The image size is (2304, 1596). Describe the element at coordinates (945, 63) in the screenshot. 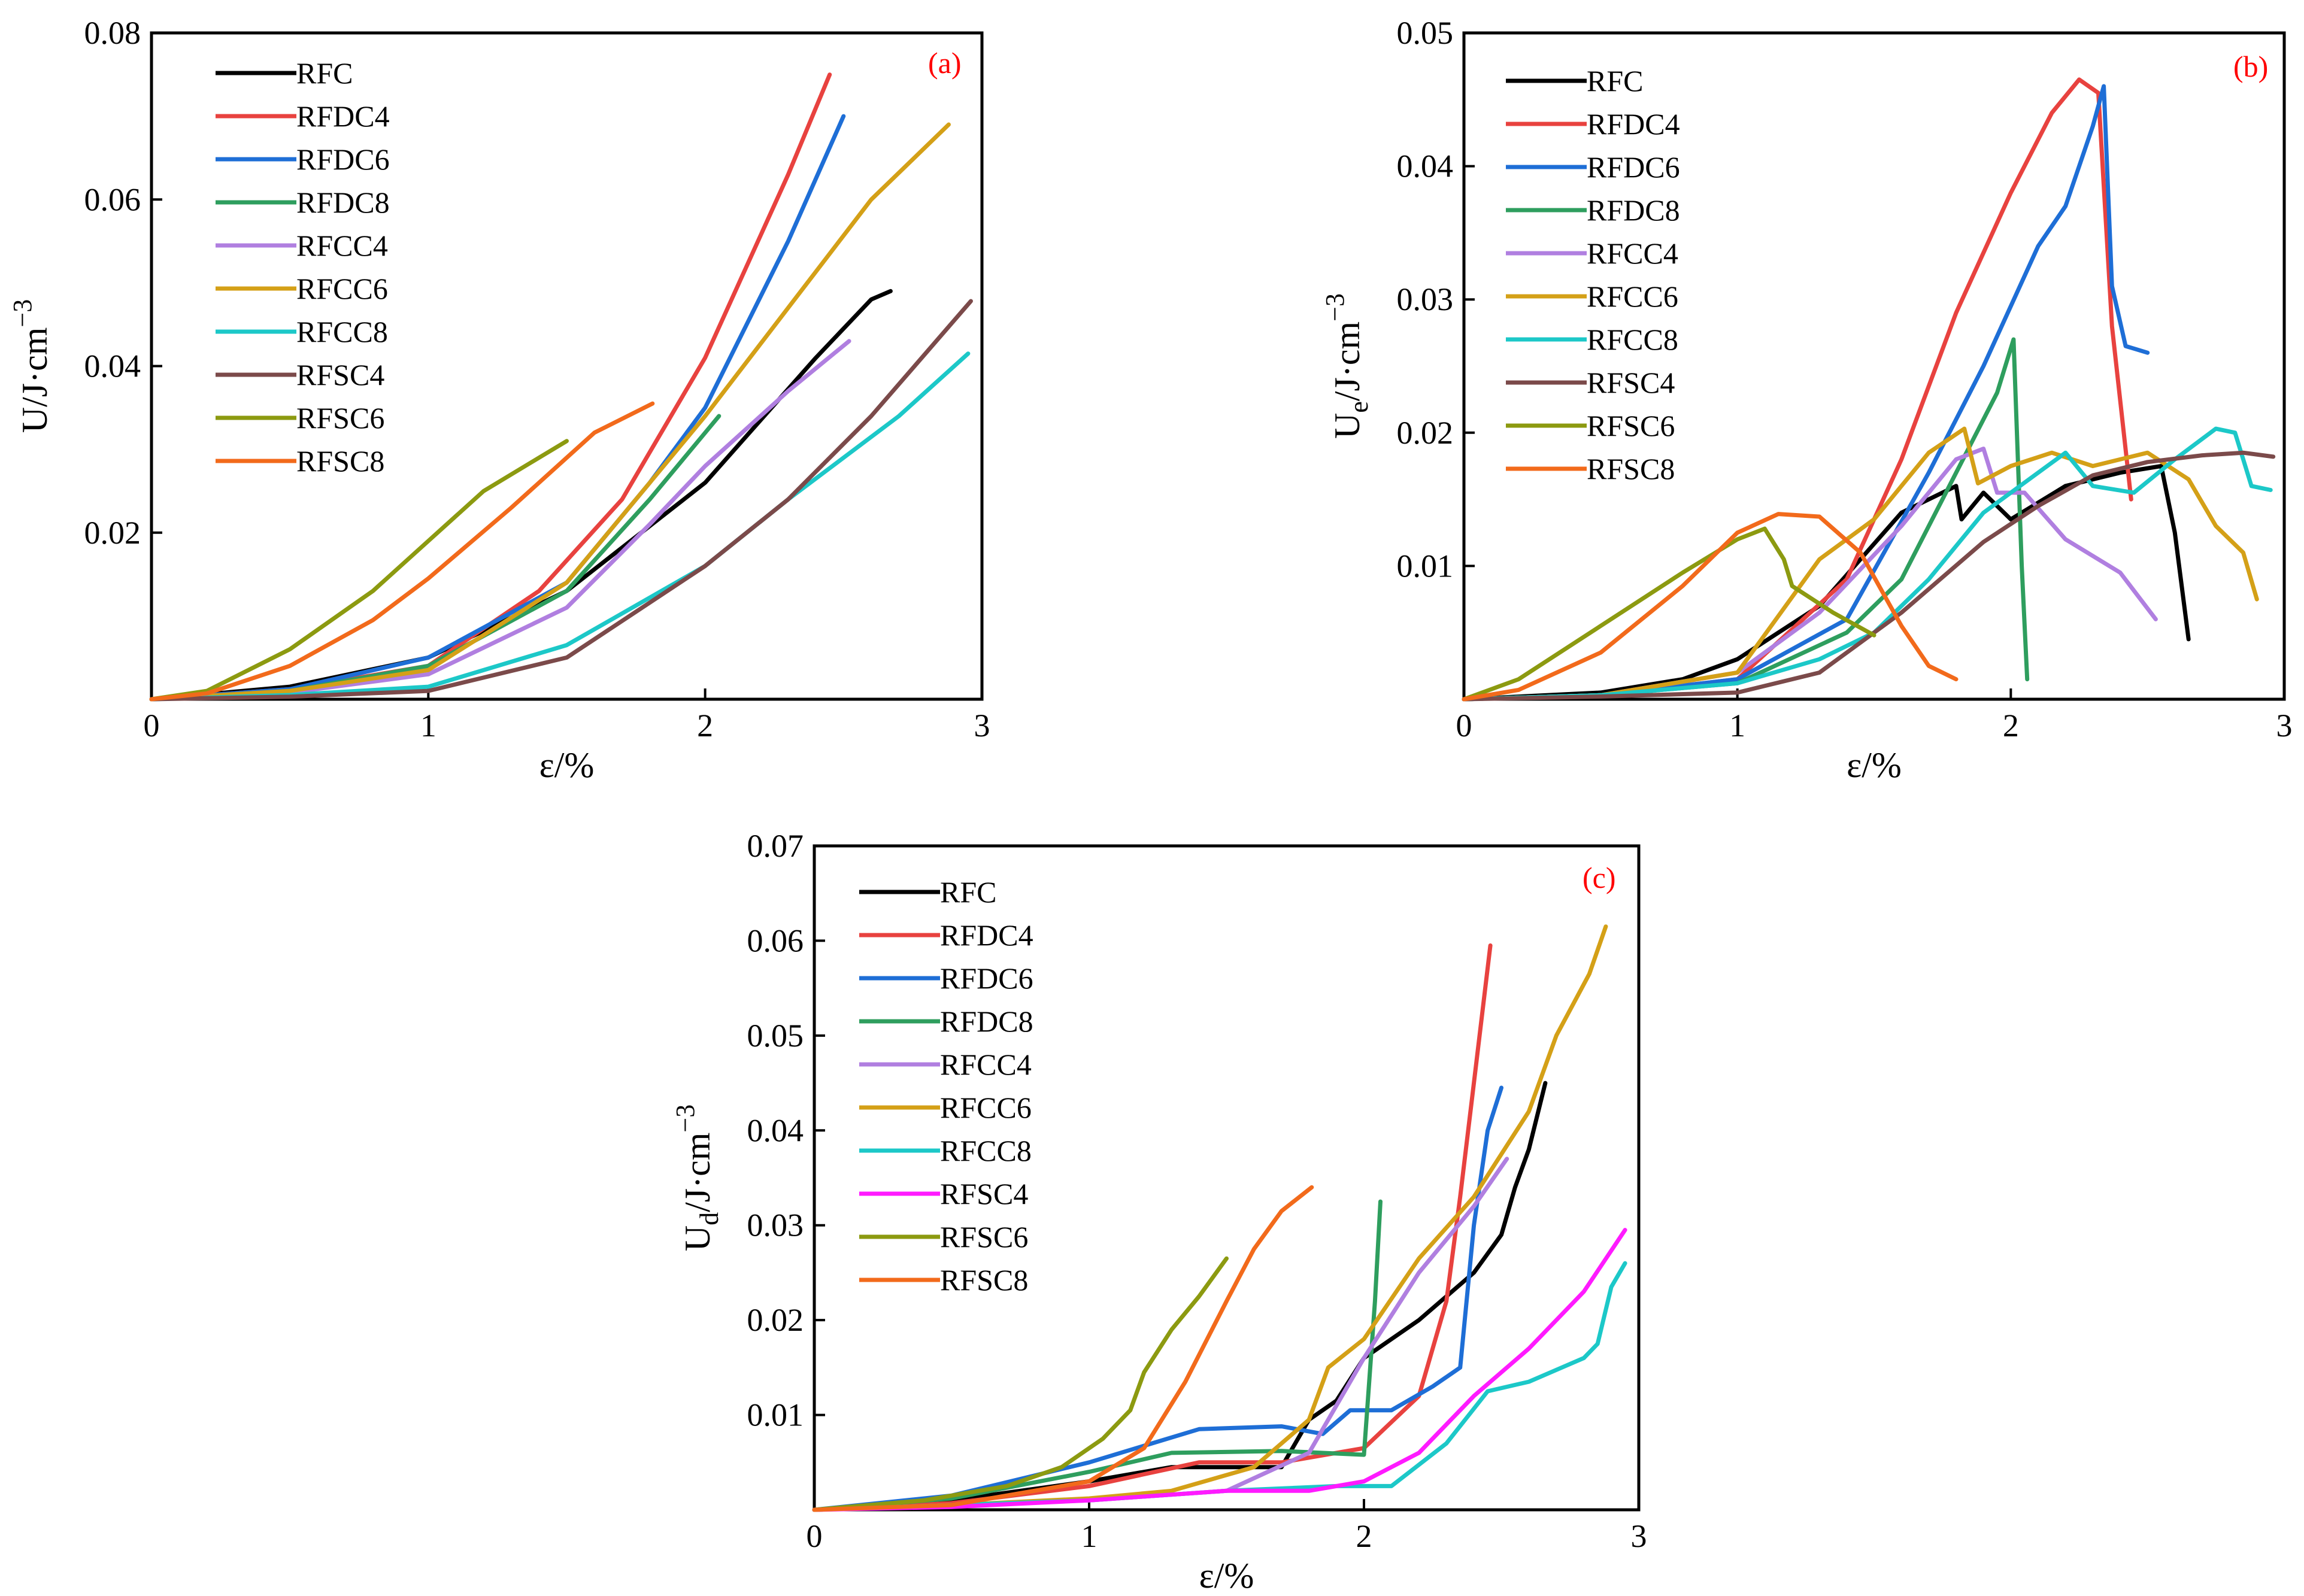

I see `panel-label: (a)` at that location.